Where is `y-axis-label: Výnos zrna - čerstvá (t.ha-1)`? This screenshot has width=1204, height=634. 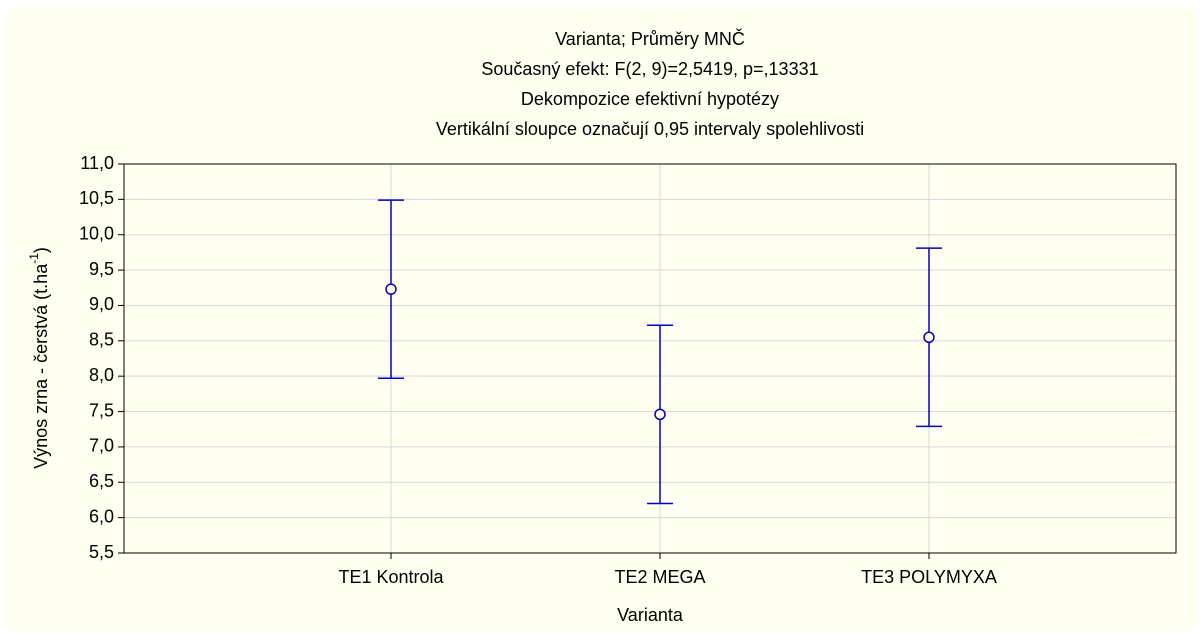
y-axis-label: Výnos zrna - čerstvá (t.ha-1) is located at coordinates (39, 358).